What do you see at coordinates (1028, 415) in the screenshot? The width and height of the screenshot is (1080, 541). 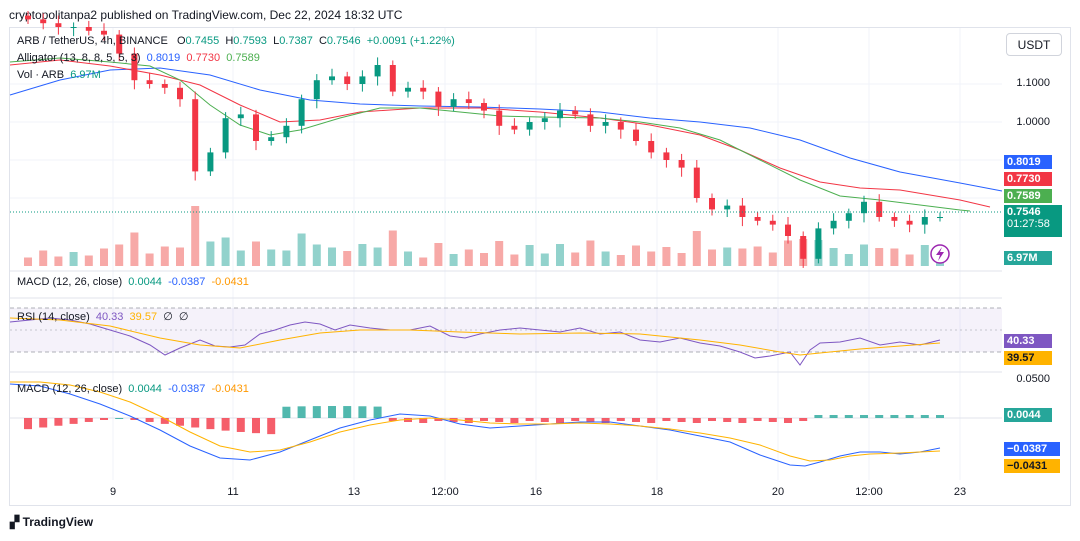 I see `macd-hist-tag: 0.0044` at bounding box center [1028, 415].